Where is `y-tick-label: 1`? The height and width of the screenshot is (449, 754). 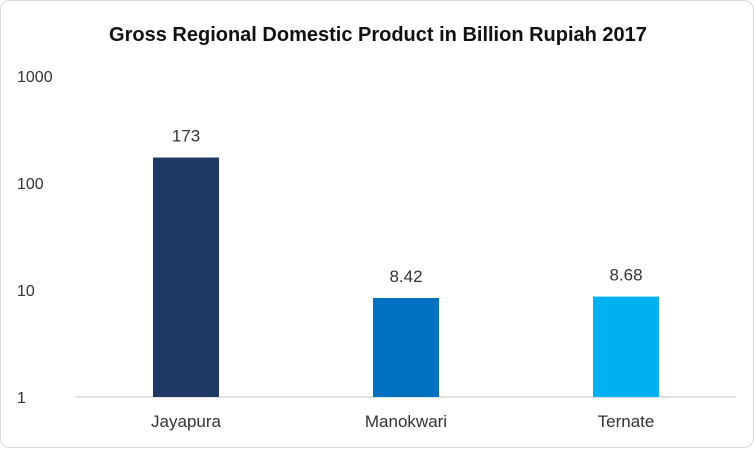 y-tick-label: 1 is located at coordinates (21, 398).